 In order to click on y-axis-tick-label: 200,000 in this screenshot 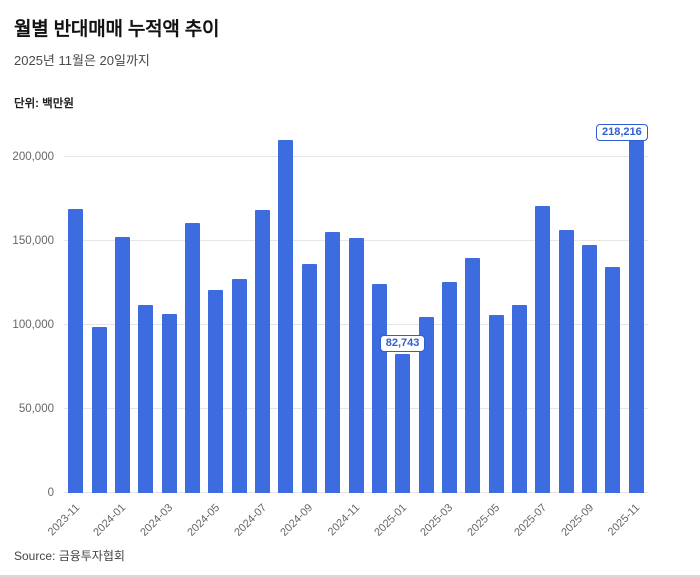, I will do `click(33, 156)`.